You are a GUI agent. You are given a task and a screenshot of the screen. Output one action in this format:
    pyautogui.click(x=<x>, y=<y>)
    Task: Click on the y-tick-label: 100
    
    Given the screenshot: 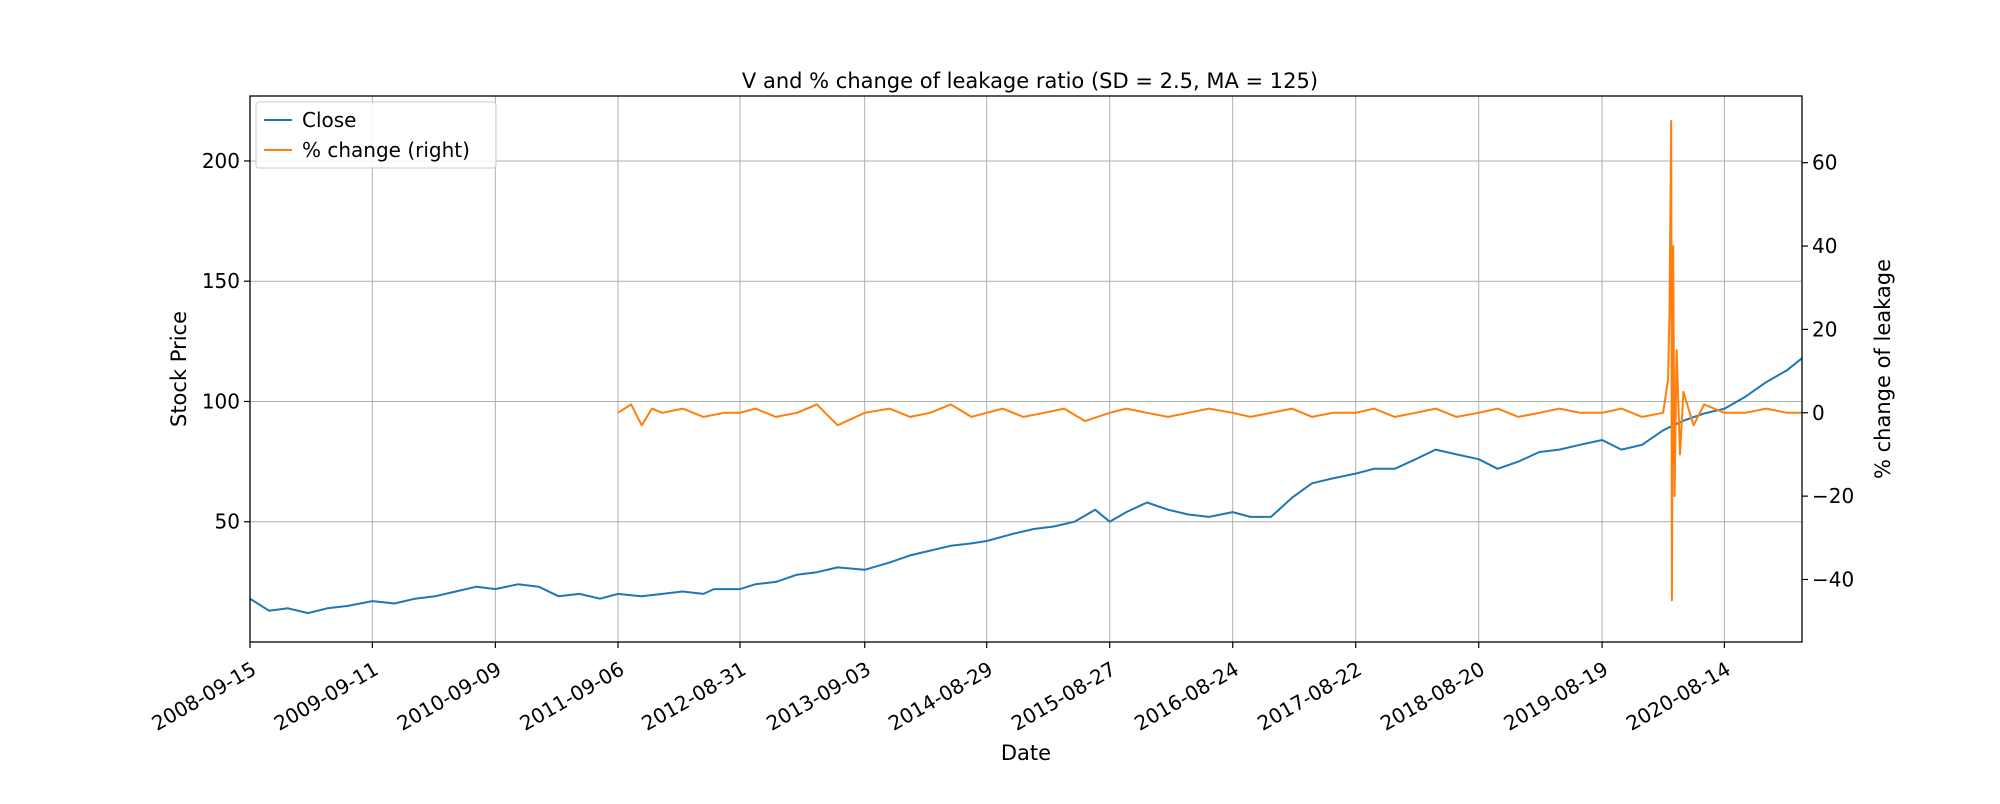 What is the action you would take?
    pyautogui.click(x=221, y=401)
    